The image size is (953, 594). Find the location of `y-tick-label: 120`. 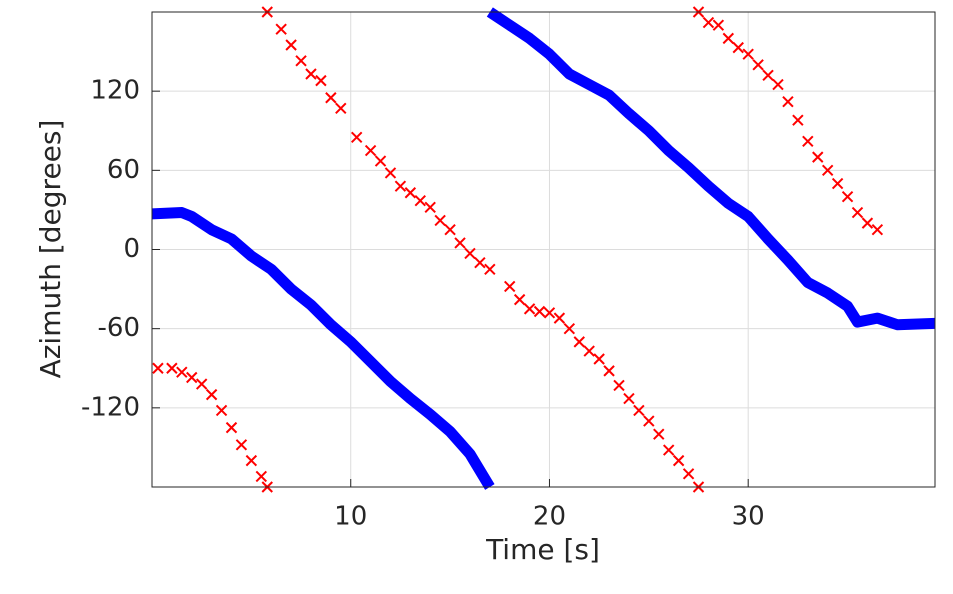

y-tick-label: 120 is located at coordinates (115, 91).